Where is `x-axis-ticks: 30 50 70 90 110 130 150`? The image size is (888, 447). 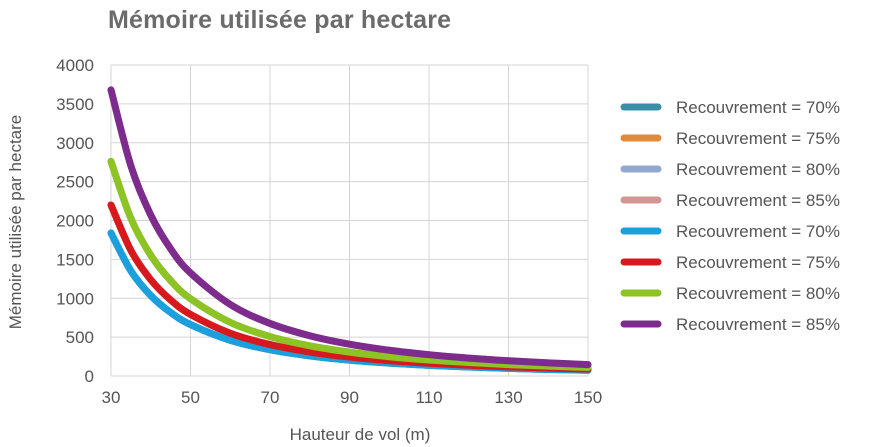 x-axis-ticks: 30 50 70 90 110 130 150 is located at coordinates (352, 397).